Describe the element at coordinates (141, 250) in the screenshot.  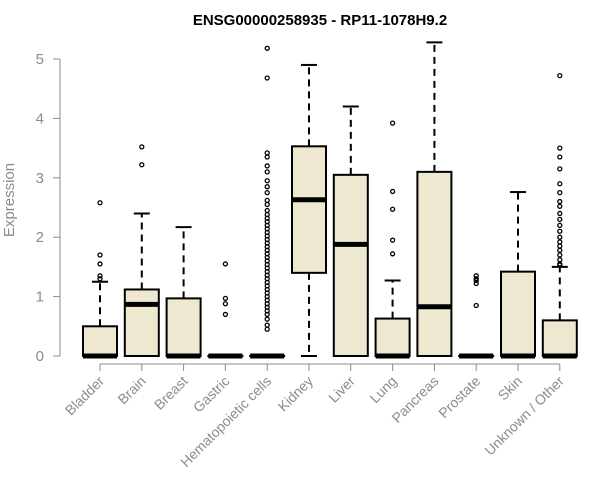
I see `box-brain` at that location.